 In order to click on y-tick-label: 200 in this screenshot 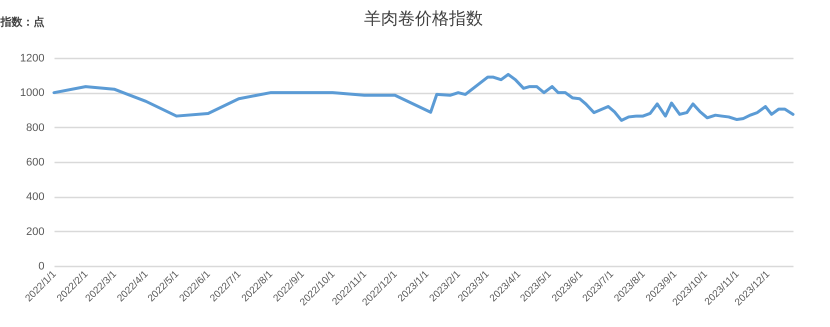, I will do `click(35, 232)`.